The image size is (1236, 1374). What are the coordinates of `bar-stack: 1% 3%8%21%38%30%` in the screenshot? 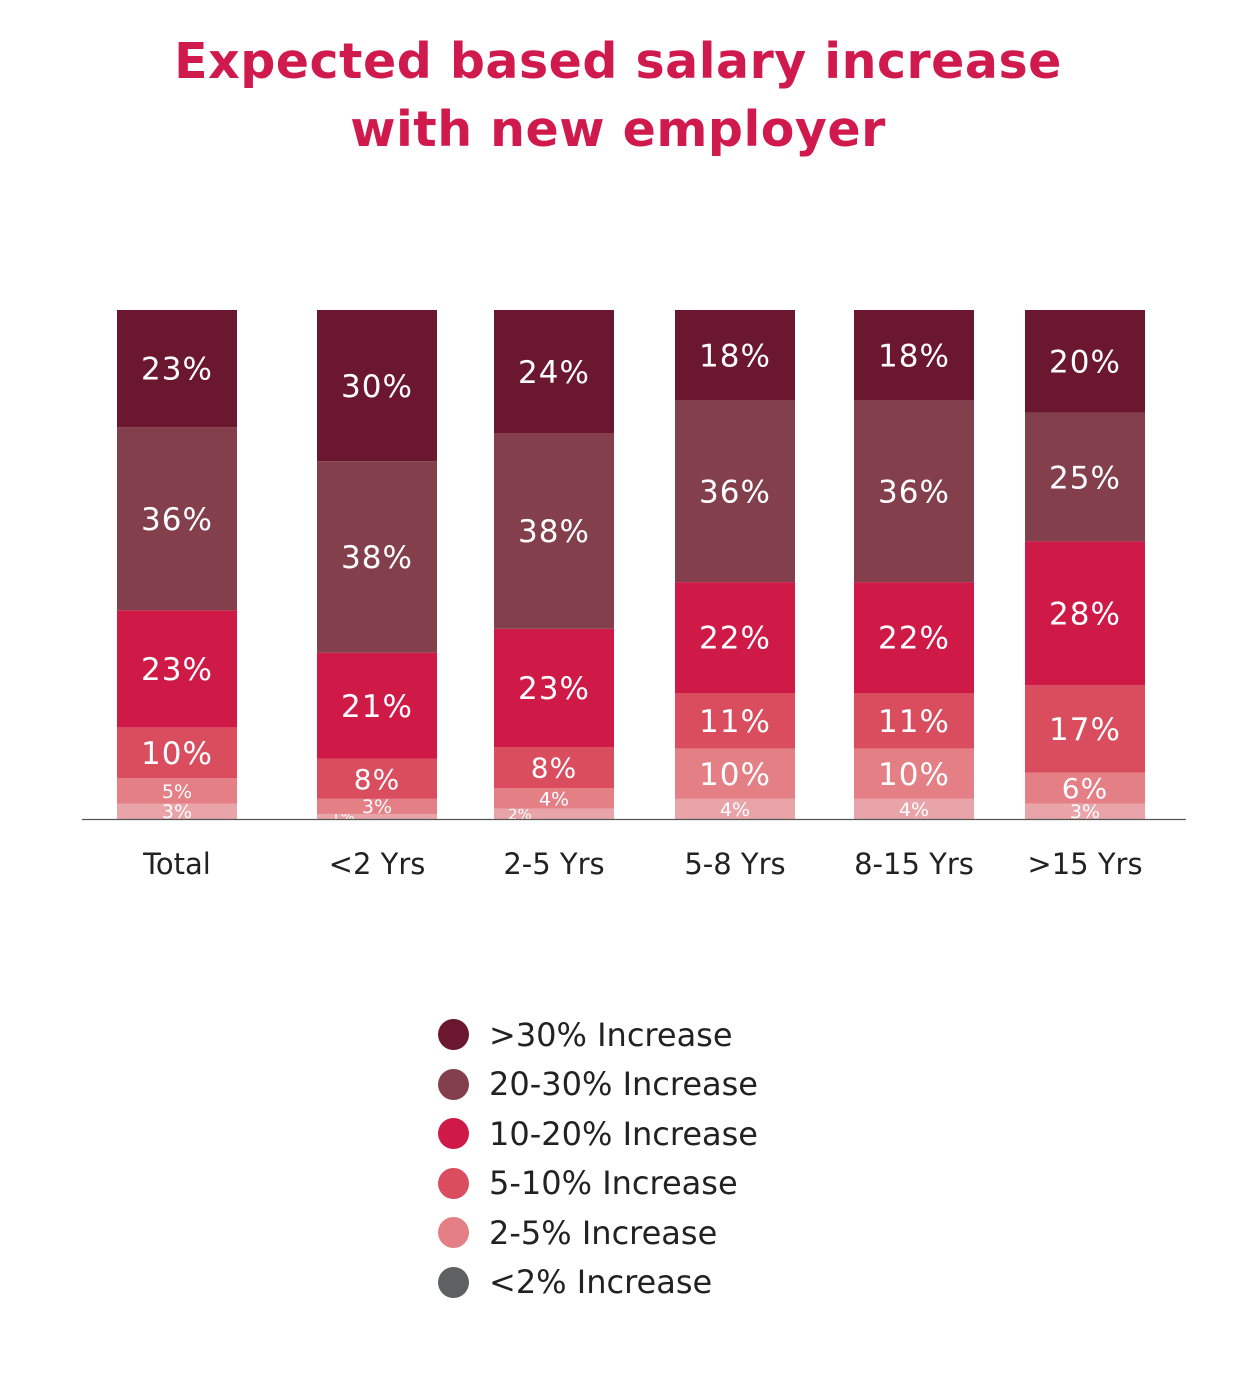 It's located at (377, 568).